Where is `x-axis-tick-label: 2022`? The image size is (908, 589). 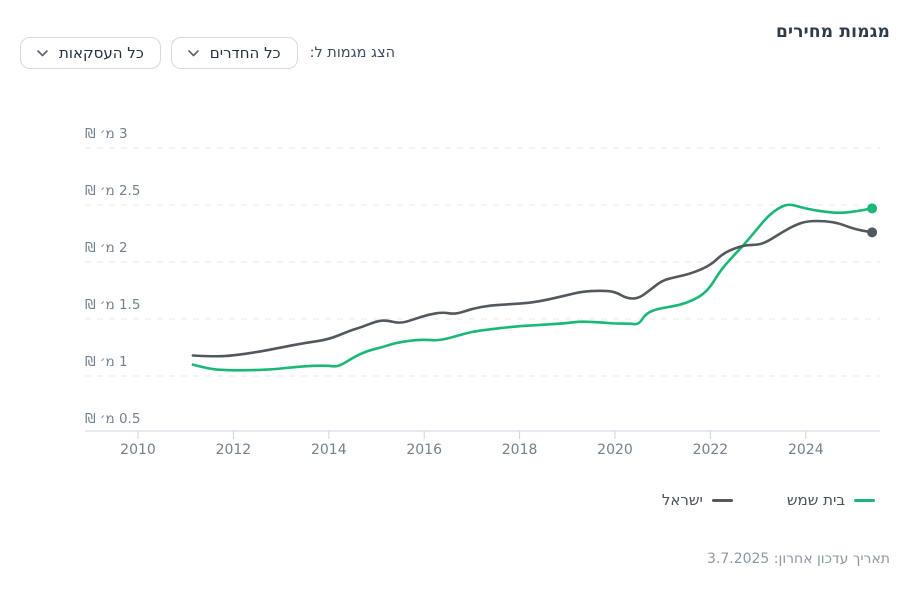
x-axis-tick-label: 2022 is located at coordinates (710, 450).